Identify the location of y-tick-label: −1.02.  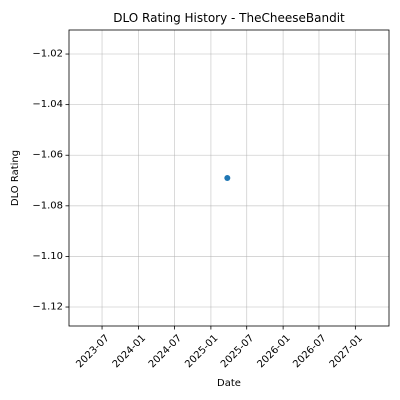
(47, 54).